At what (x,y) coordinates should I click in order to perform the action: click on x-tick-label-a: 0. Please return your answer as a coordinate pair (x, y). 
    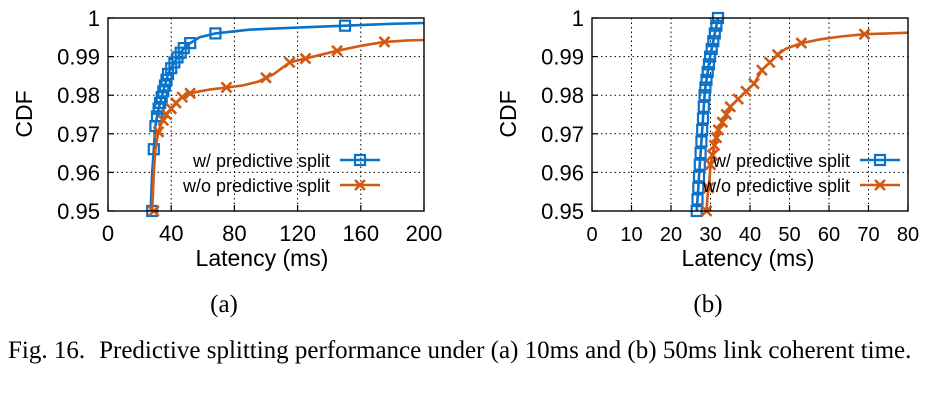
    Looking at the image, I should click on (108, 233).